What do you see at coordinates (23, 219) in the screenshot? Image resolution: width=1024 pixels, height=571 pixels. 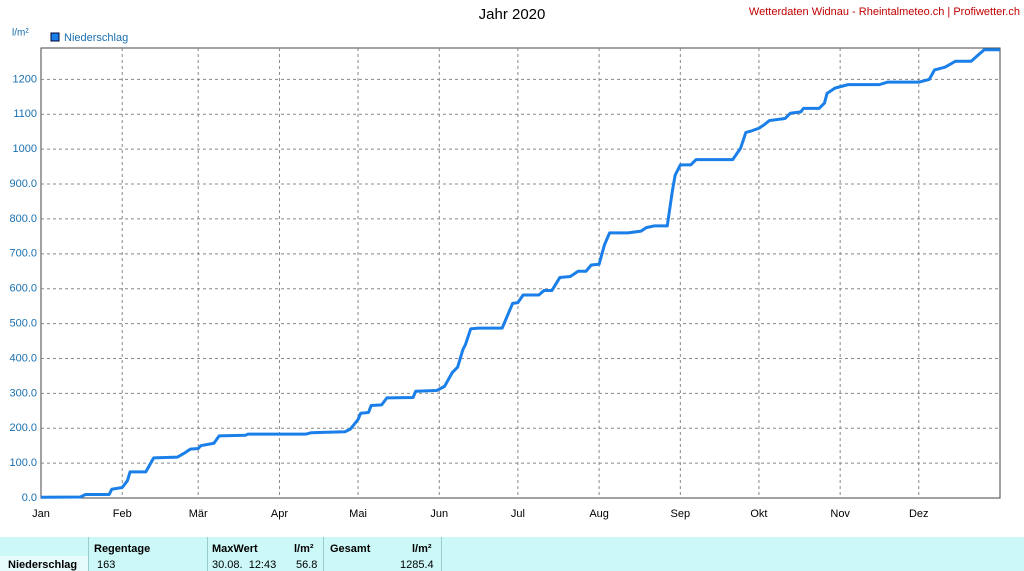 I see `y-tick-label: 800.0` at bounding box center [23, 219].